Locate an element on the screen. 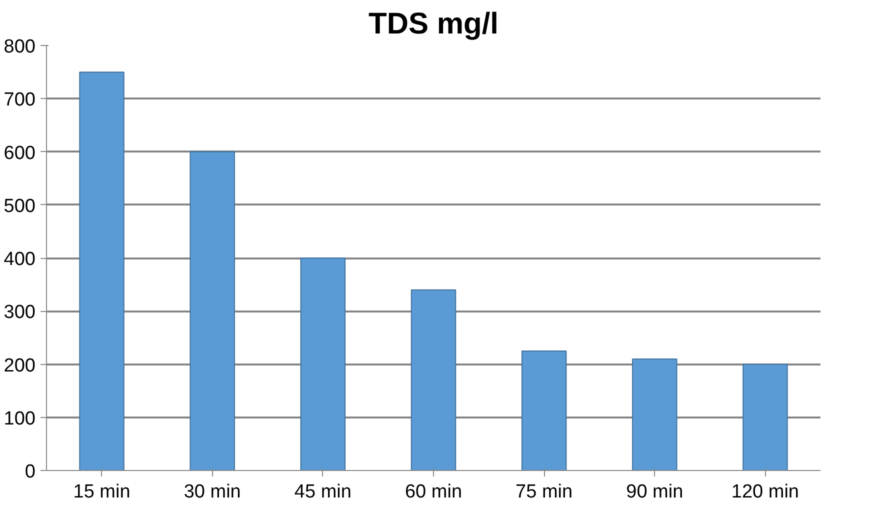  x-tick-label: 15 min is located at coordinates (101, 492).